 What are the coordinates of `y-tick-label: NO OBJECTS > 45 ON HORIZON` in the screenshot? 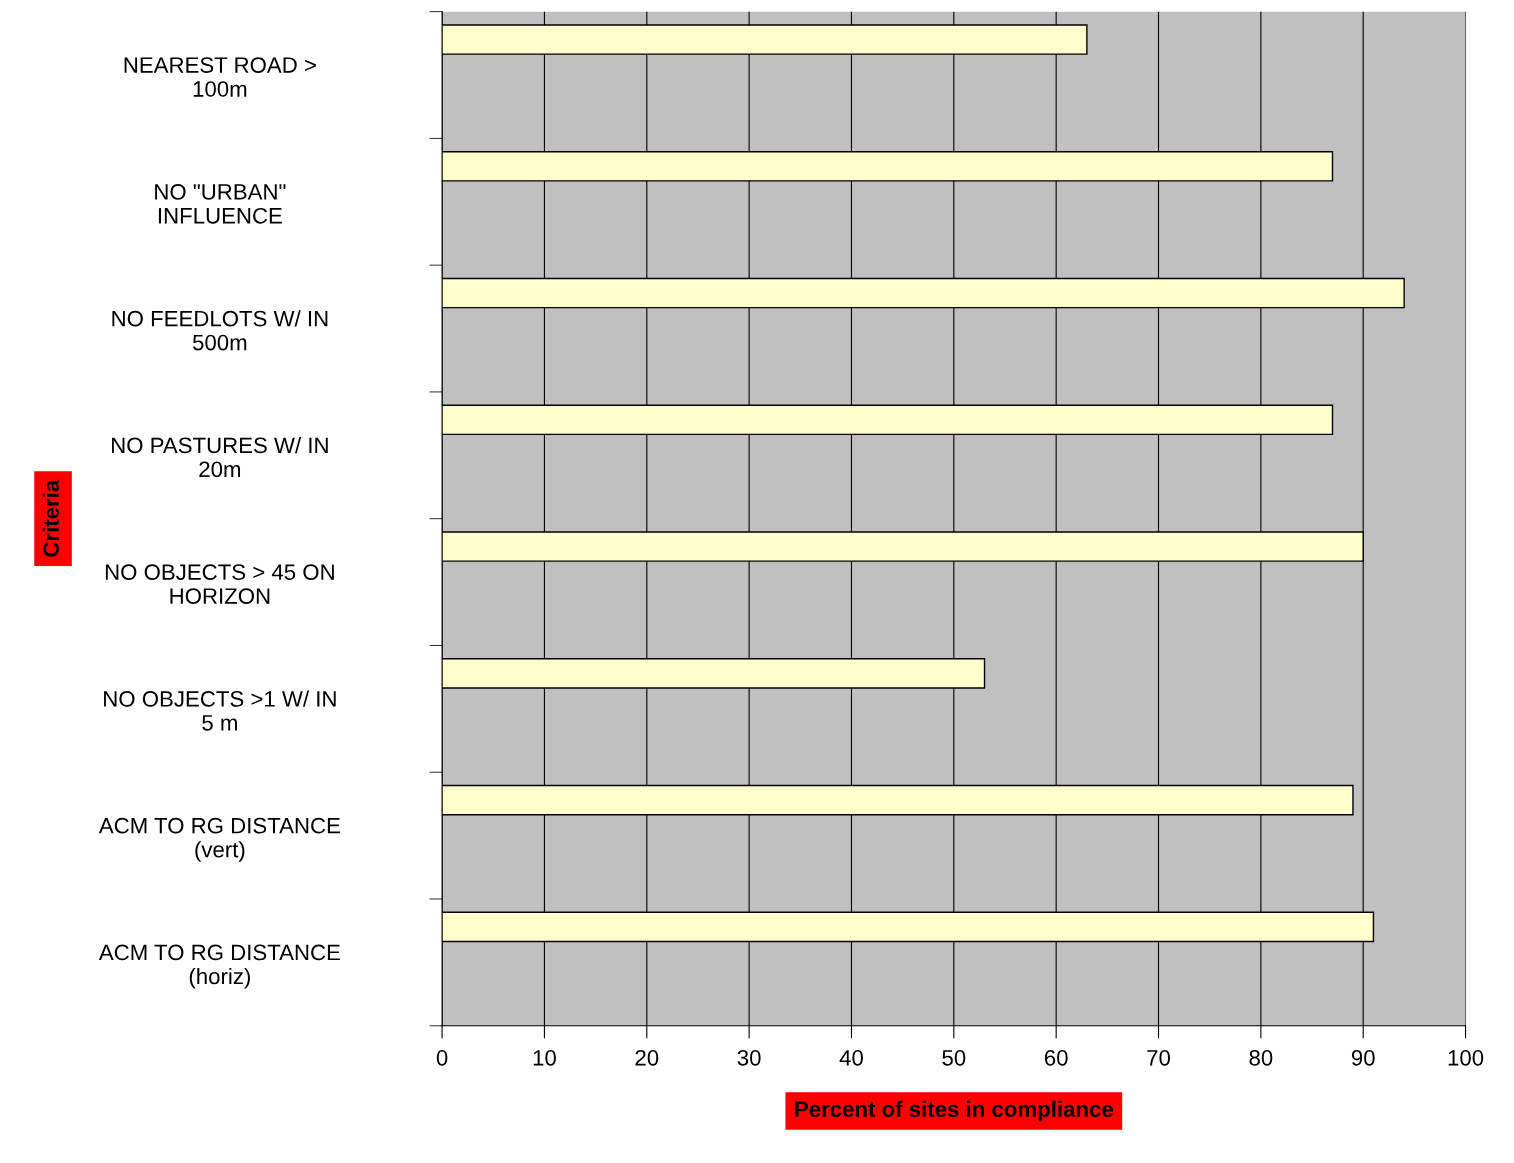 It's located at (219, 584).